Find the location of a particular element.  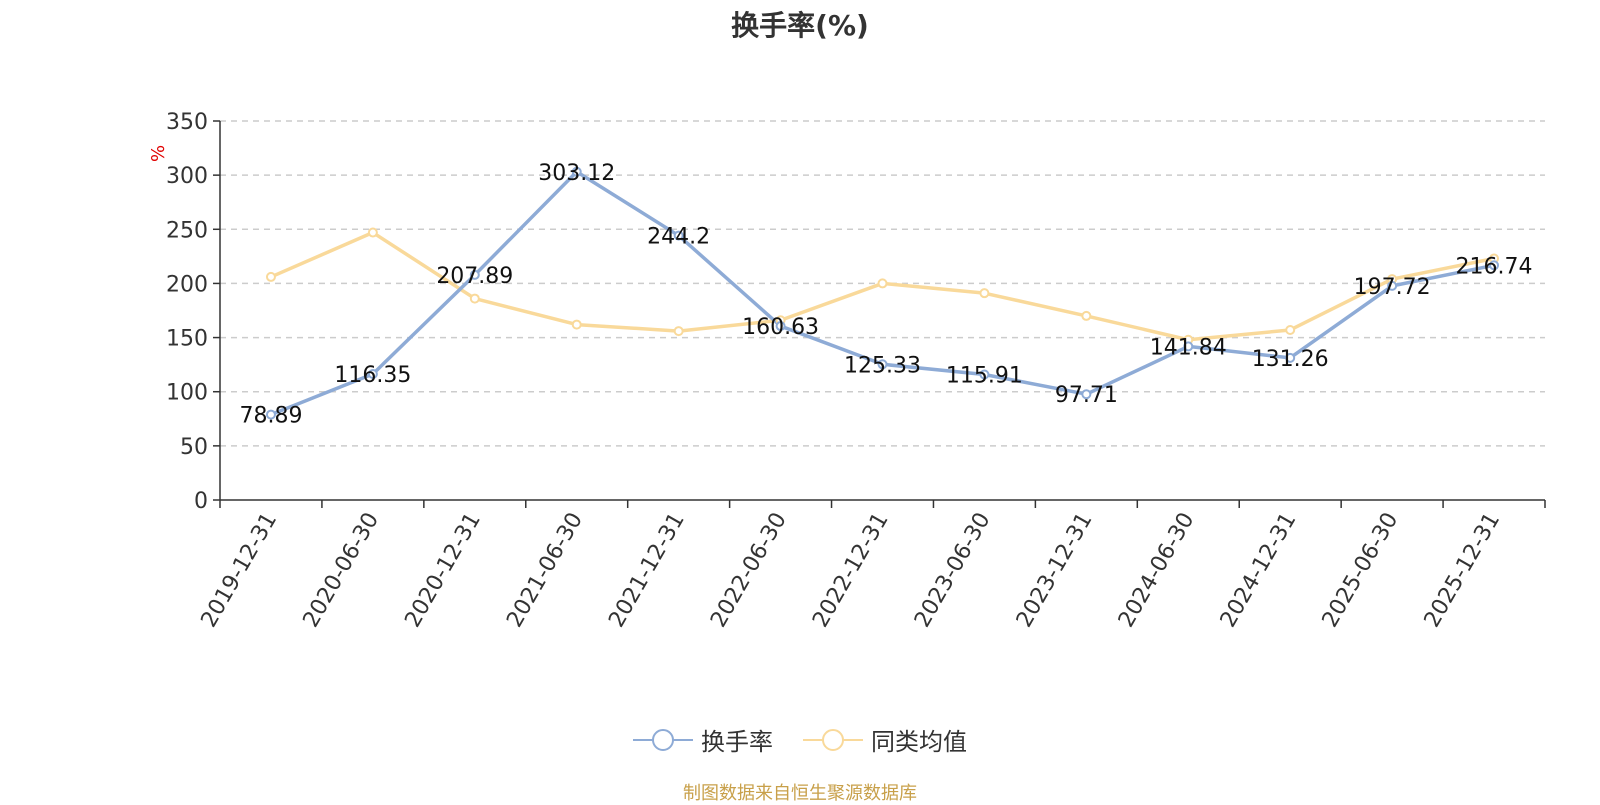

data-label: 116.35 is located at coordinates (372, 375).